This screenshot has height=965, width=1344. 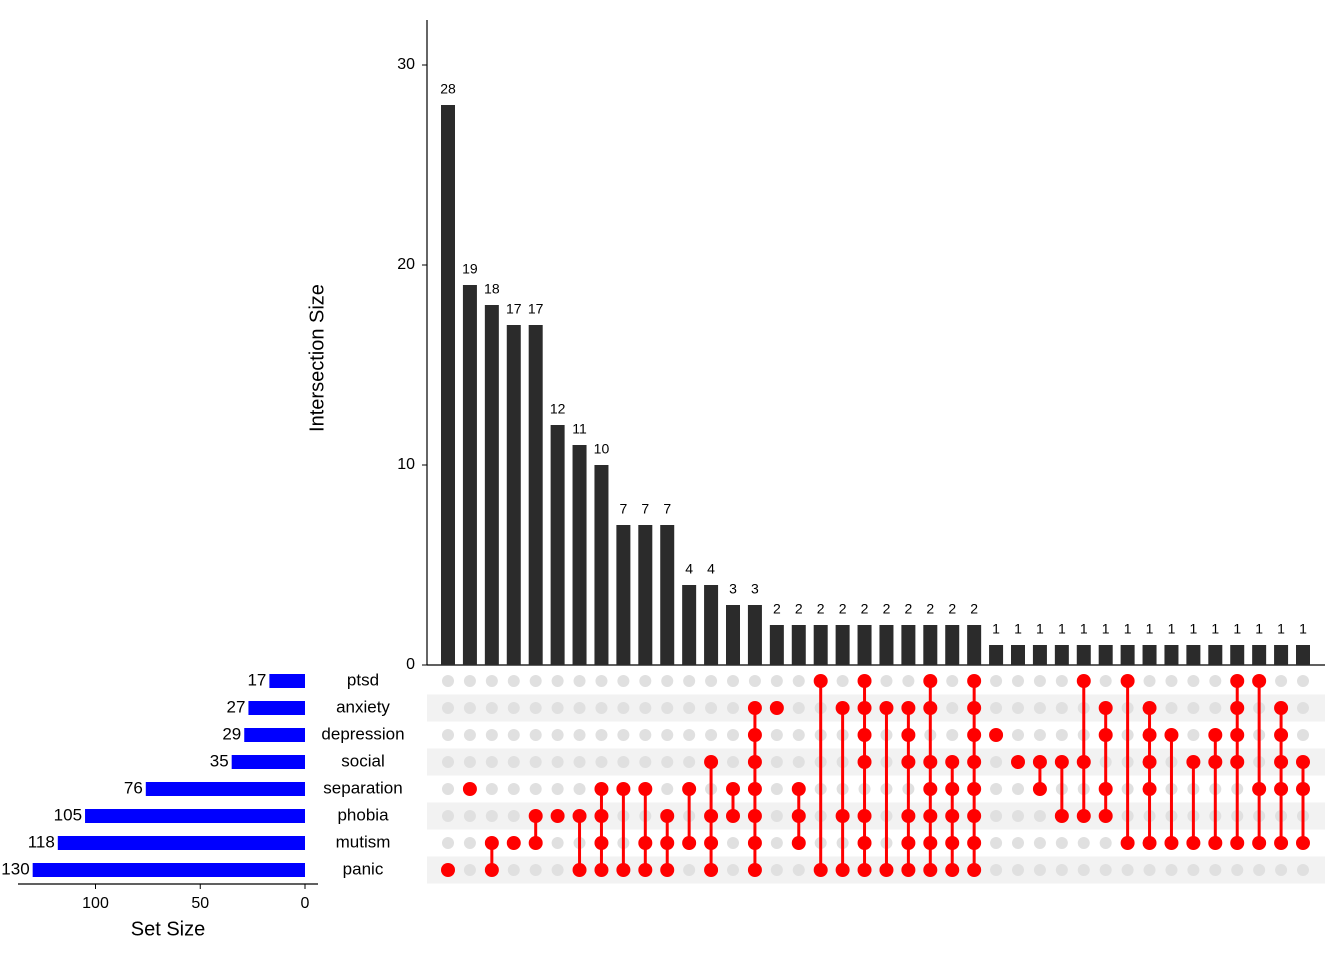 What do you see at coordinates (15, 868) in the screenshot?
I see `set-size-label: 130` at bounding box center [15, 868].